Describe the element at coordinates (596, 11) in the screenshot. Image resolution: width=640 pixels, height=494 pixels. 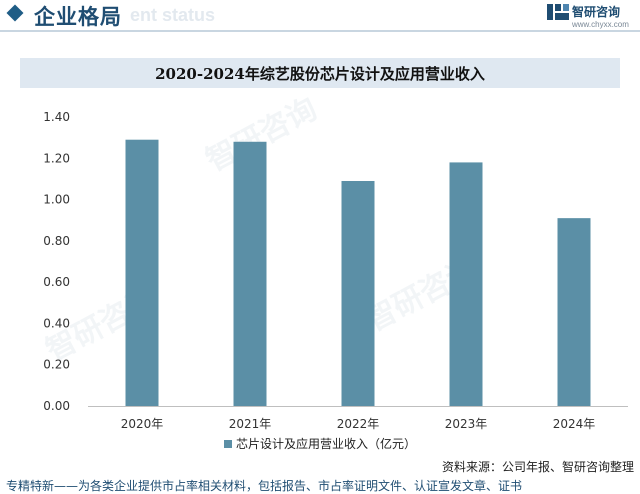
I see `brand-name: 智研咨询` at that location.